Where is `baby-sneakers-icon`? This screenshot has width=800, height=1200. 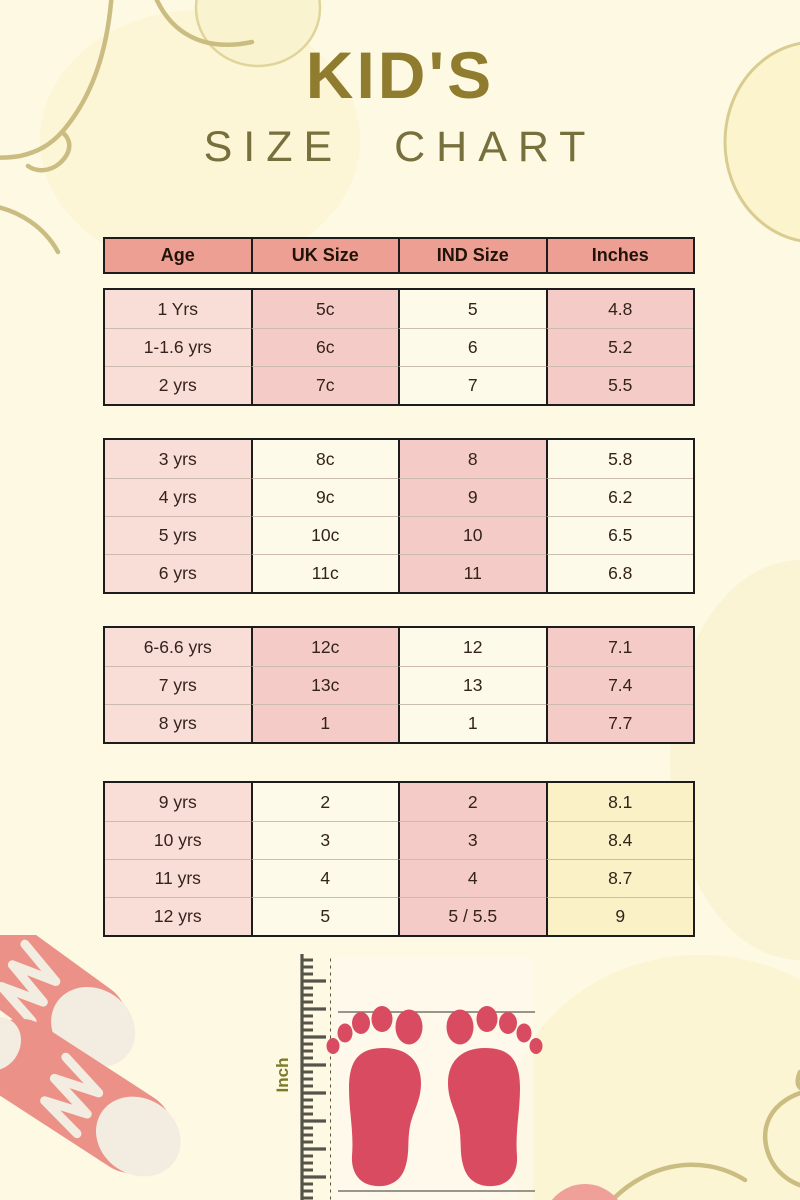
baby-sneakers-icon is located at coordinates (90, 1056).